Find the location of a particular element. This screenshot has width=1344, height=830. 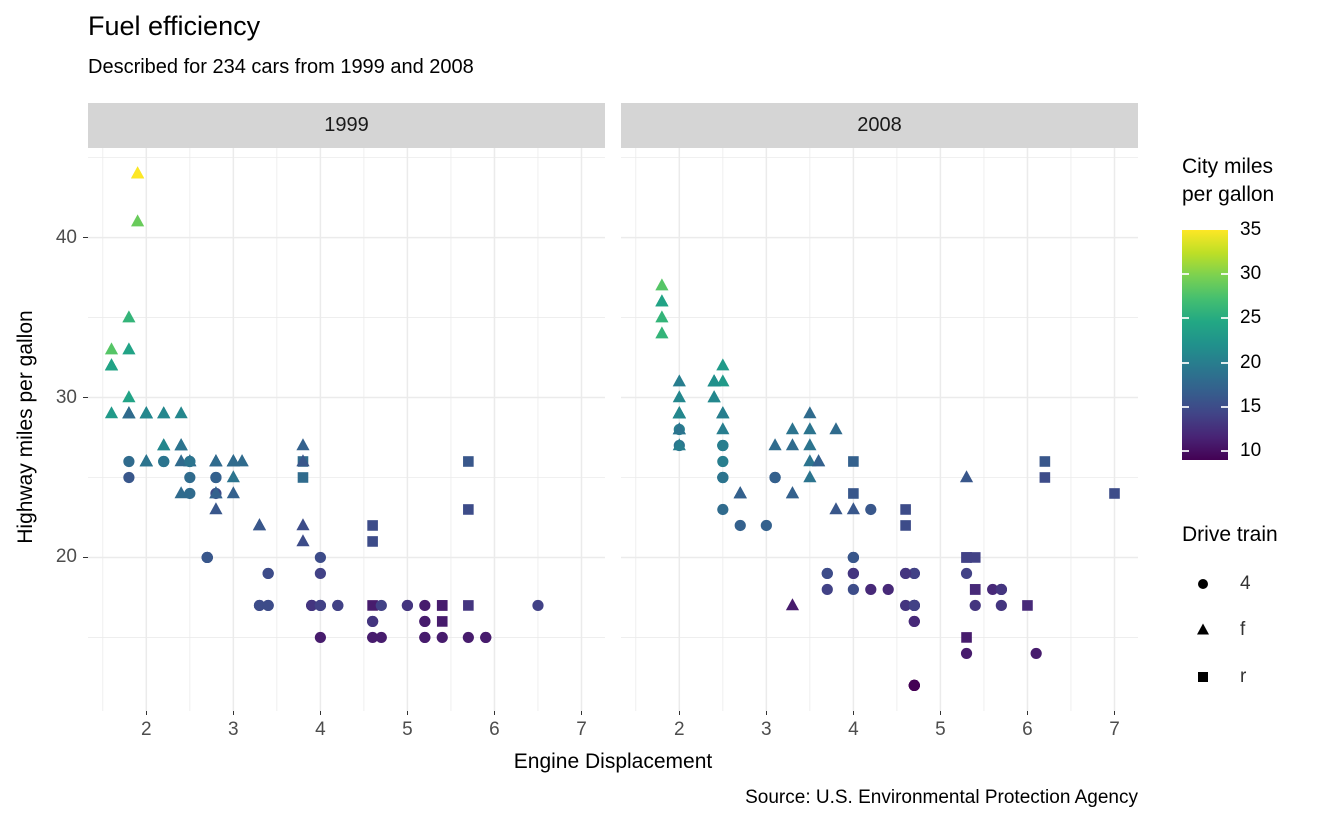

x-tick-label: 3 is located at coordinates (766, 729).